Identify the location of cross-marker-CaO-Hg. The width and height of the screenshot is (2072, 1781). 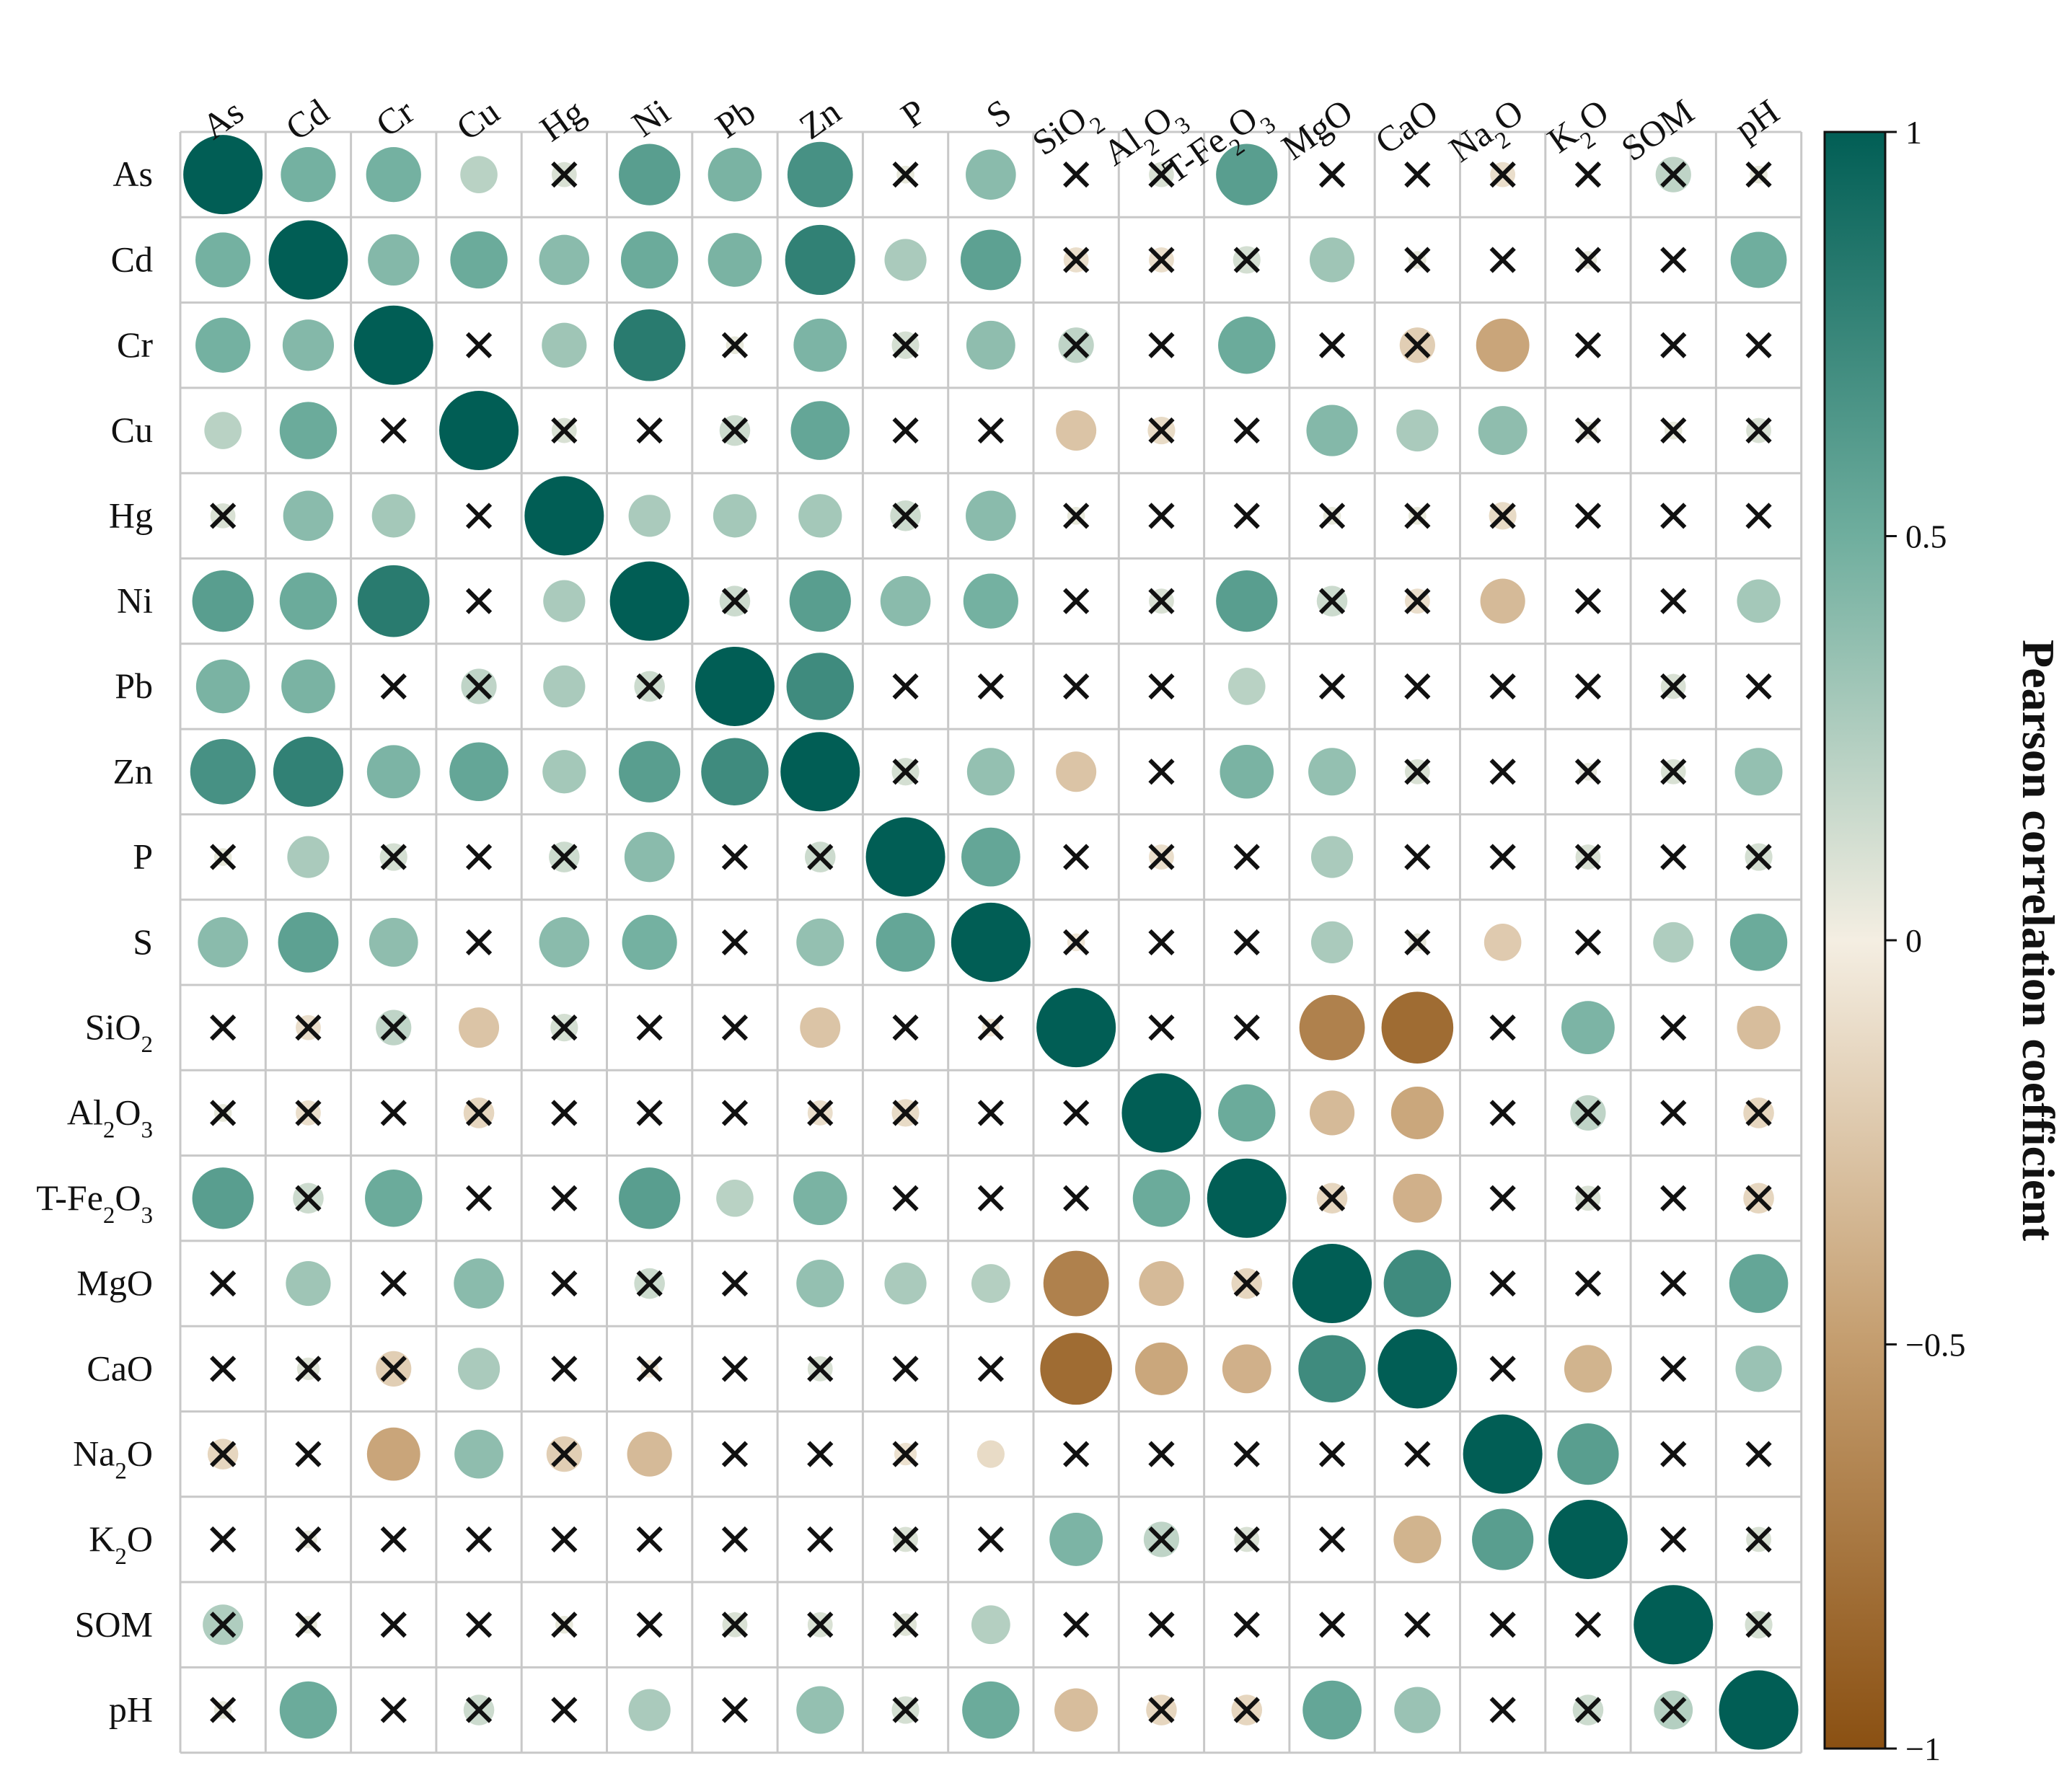
(564, 1369).